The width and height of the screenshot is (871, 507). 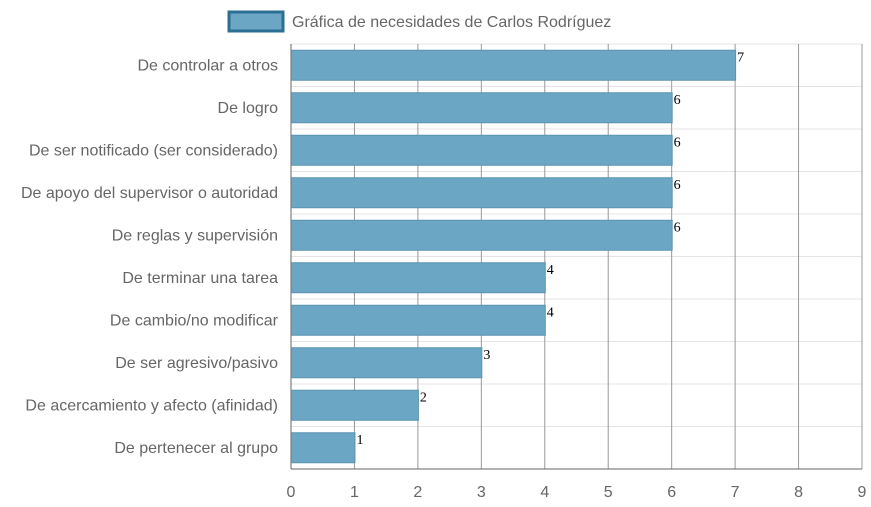 I want to click on category-label: De controlar a otros, so click(x=207, y=65).